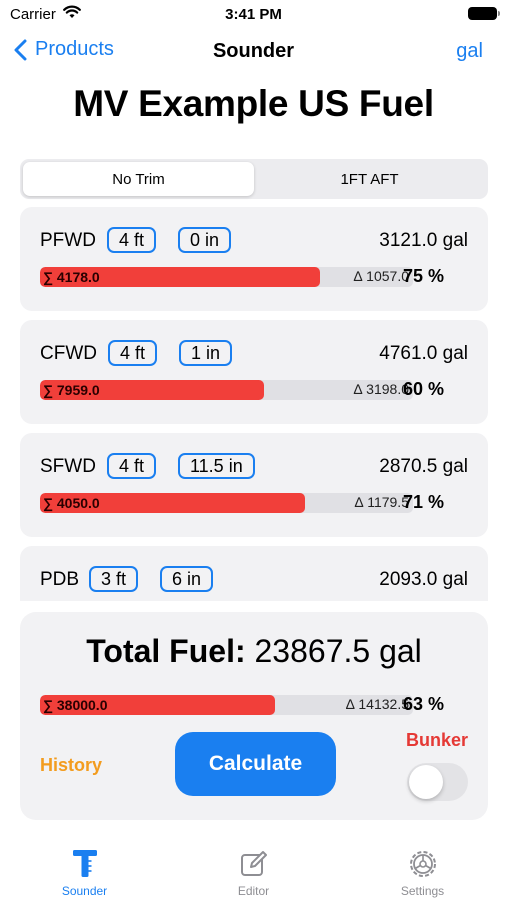 The image size is (507, 900). What do you see at coordinates (253, 891) in the screenshot?
I see `tab-label: Editor` at bounding box center [253, 891].